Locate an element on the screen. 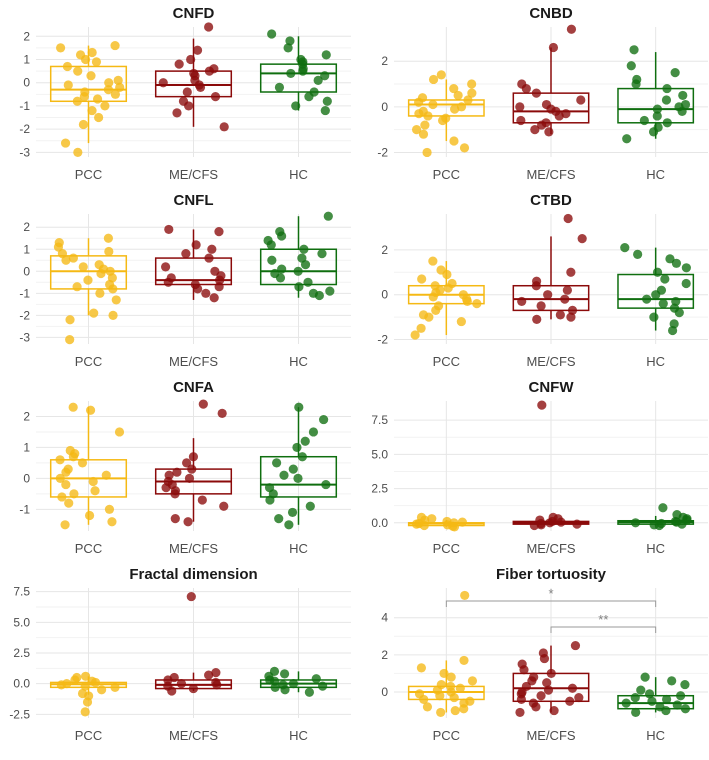  panel-title: CNBD is located at coordinates (550, 13).